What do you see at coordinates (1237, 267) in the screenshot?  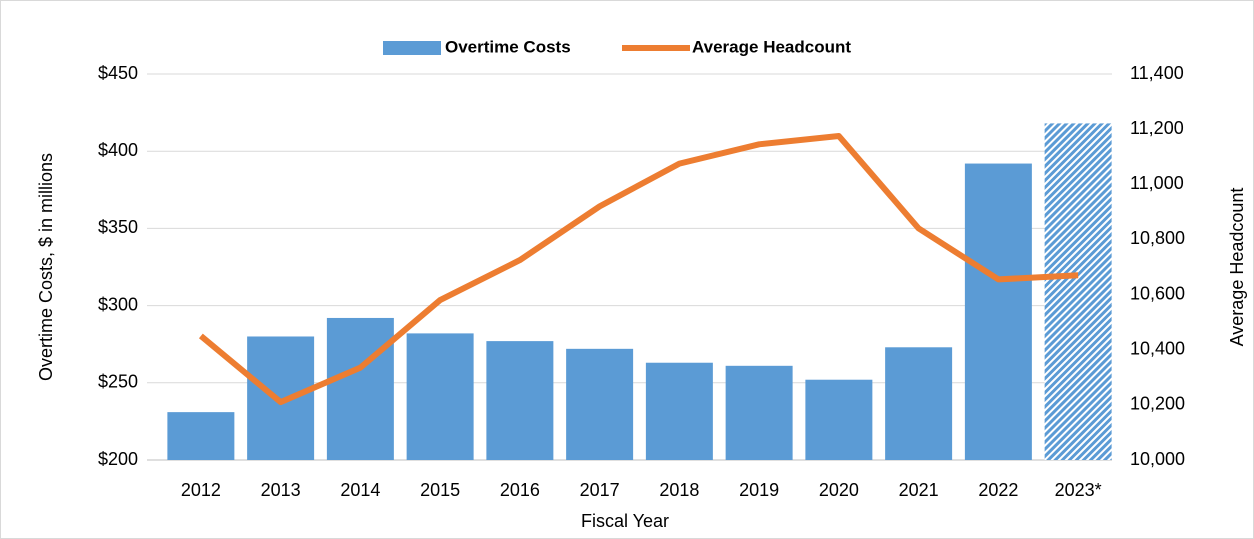 I see `y2-axis-title: Average Headcount` at bounding box center [1237, 267].